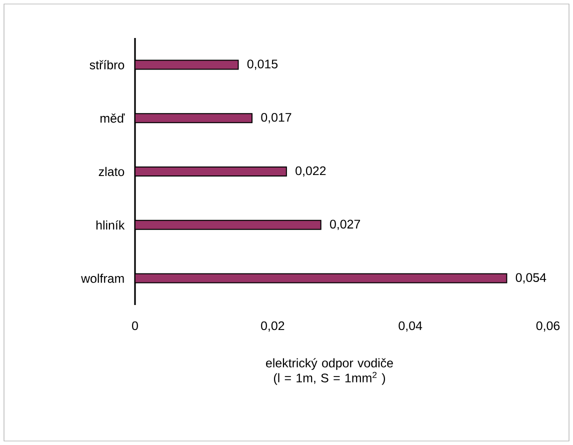 The image size is (573, 445). What do you see at coordinates (311, 171) in the screenshot?
I see `data-label: 0,022` at bounding box center [311, 171].